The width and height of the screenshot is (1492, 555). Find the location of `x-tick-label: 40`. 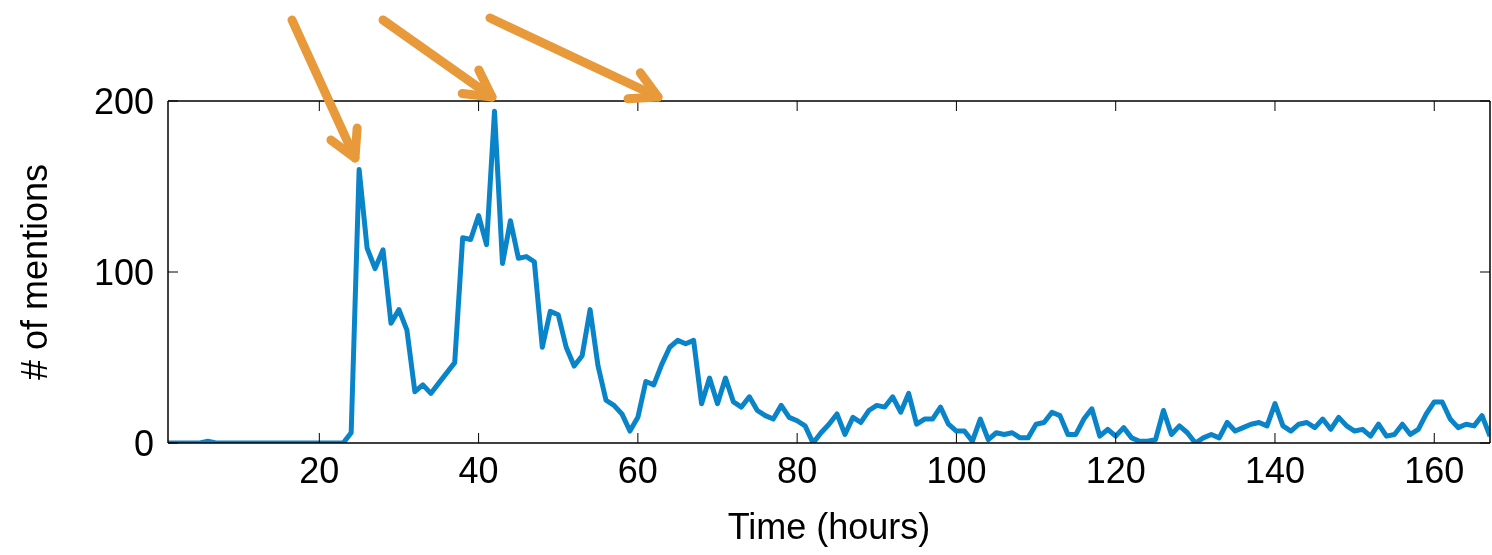

x-tick-label: 40 is located at coordinates (478, 470).